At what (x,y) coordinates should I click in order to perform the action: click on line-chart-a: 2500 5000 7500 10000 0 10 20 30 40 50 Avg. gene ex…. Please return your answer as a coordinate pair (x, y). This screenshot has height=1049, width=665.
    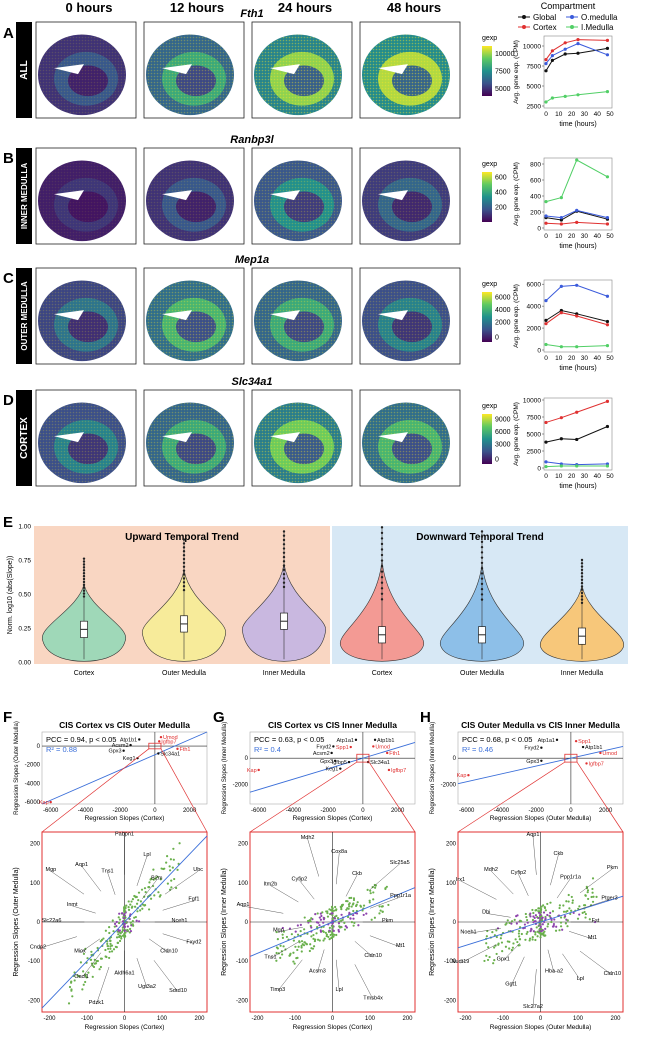
    Looking at the image, I should click on (563, 81).